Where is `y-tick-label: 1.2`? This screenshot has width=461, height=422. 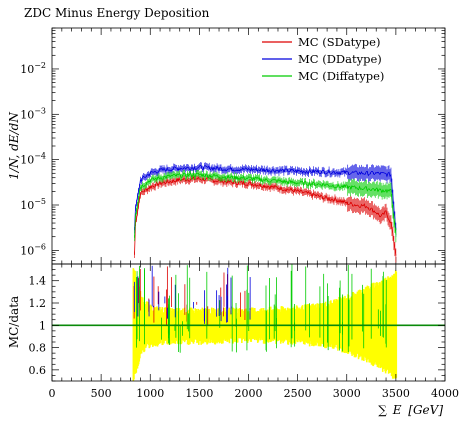 y-tick-label: 1.2 is located at coordinates (38, 303).